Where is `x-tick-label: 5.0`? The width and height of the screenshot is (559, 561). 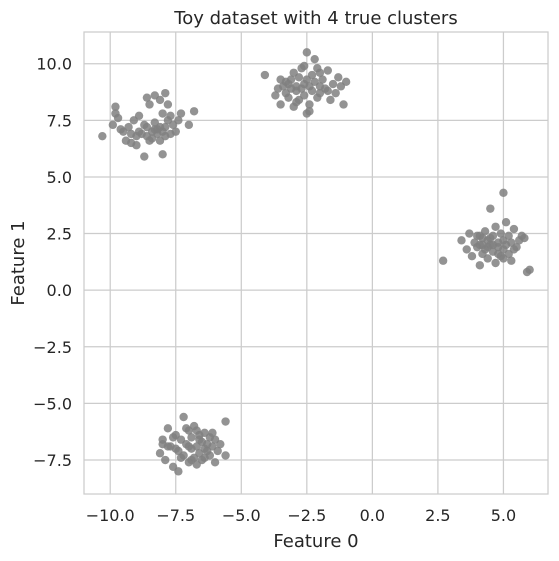
x-tick-label: 5.0 is located at coordinates (503, 515).